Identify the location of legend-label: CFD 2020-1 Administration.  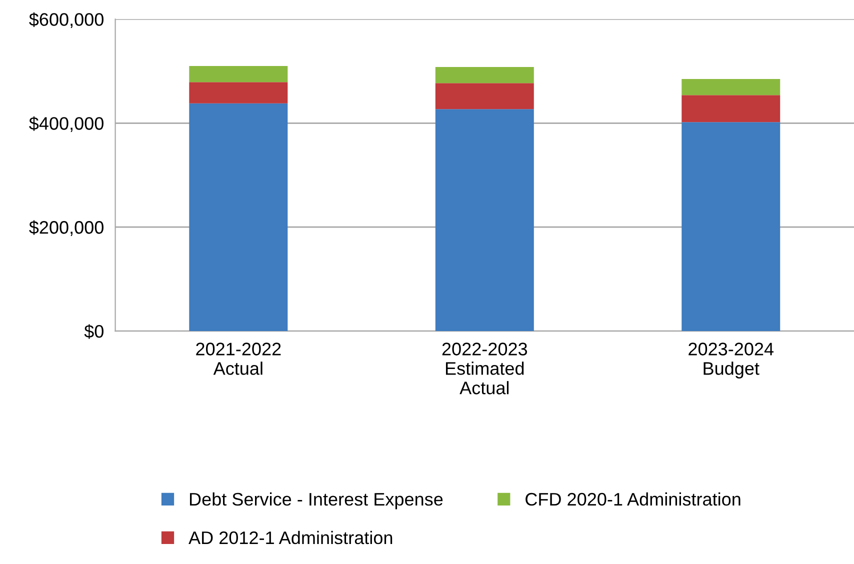
(633, 499).